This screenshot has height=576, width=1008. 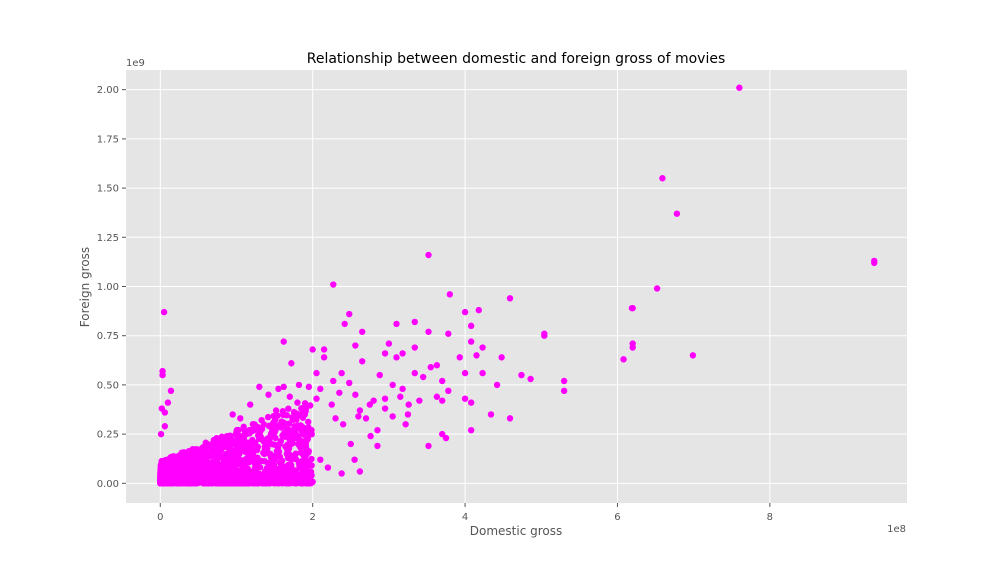 What do you see at coordinates (465, 517) in the screenshot?
I see `x-tick-label: 4` at bounding box center [465, 517].